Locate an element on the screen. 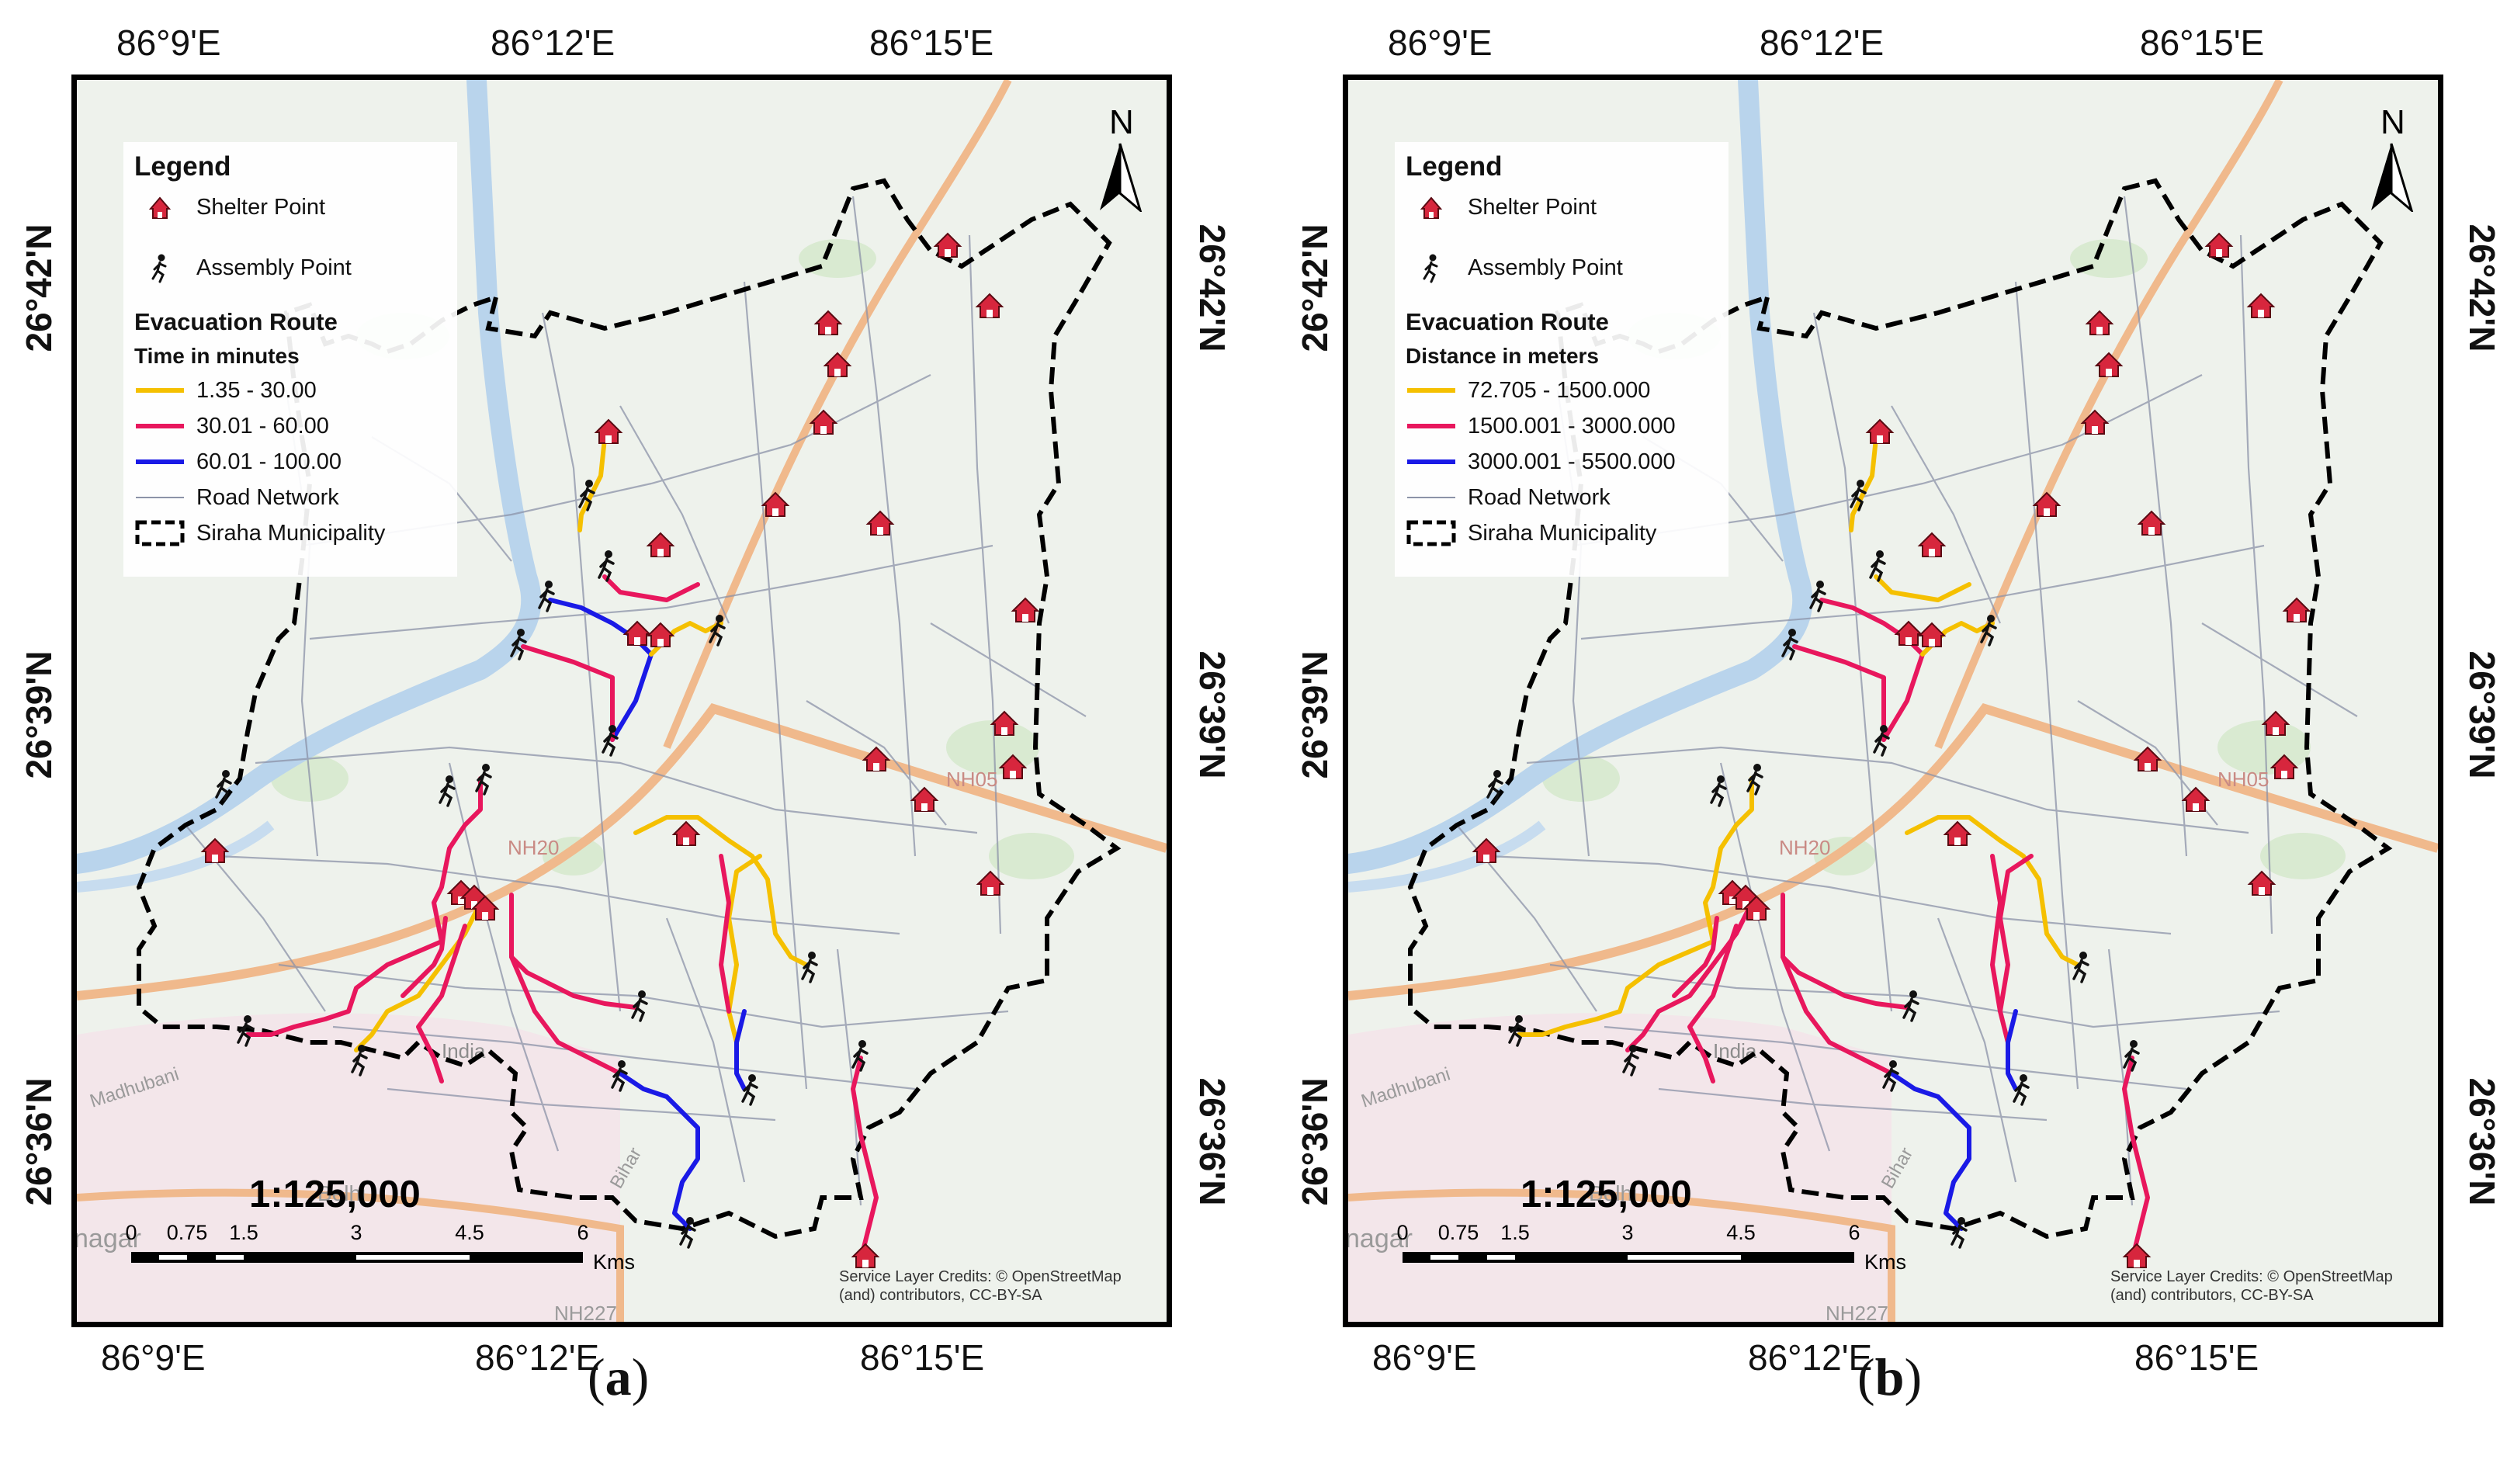 The image size is (2507, 1484). highway-nh227 is located at coordinates (351, 1255).